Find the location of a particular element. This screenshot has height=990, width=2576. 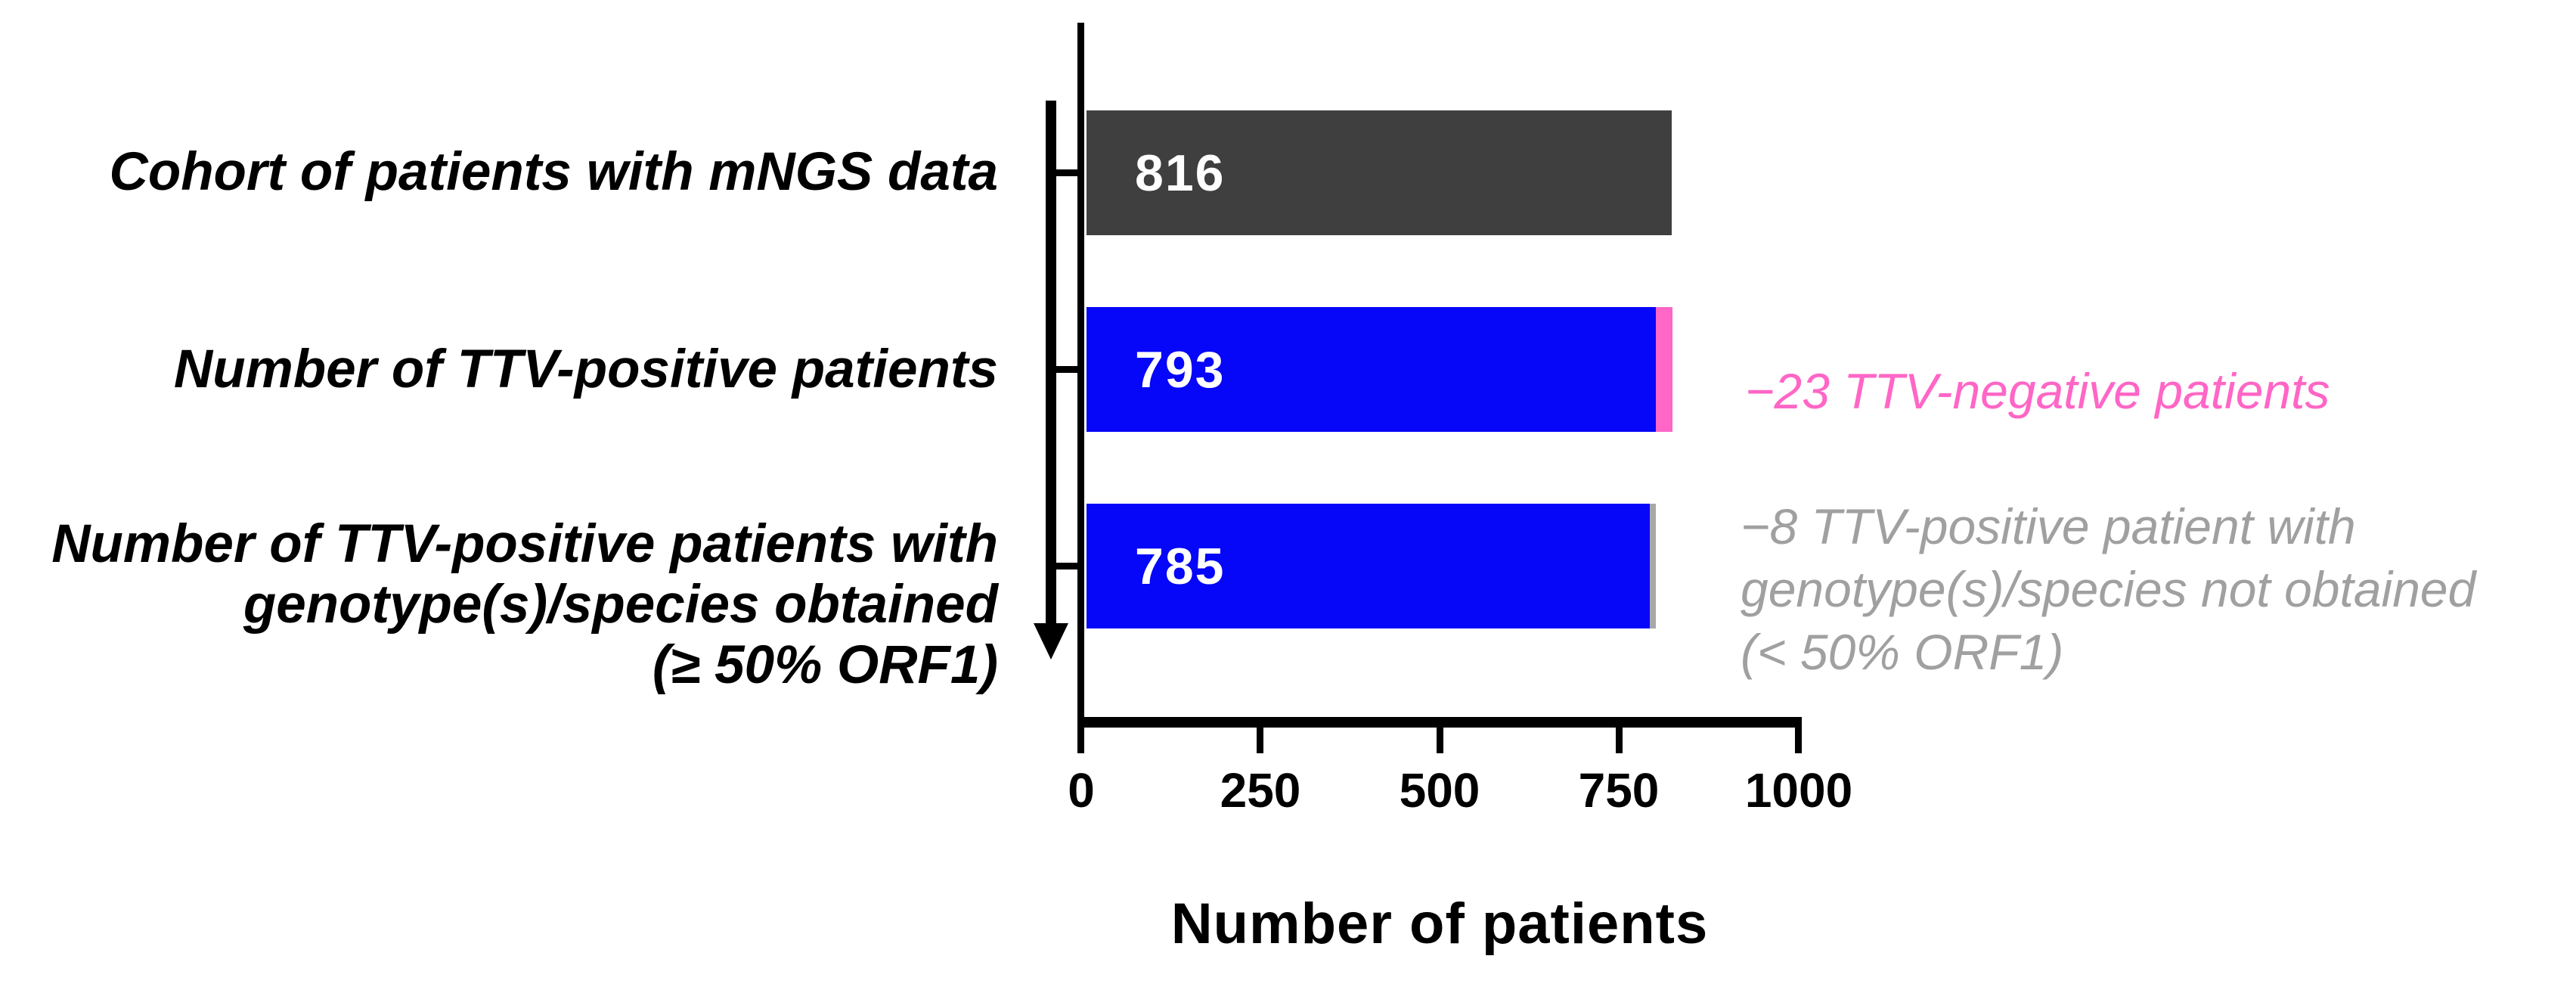

flow-arrow-shaft is located at coordinates (1051, 363).